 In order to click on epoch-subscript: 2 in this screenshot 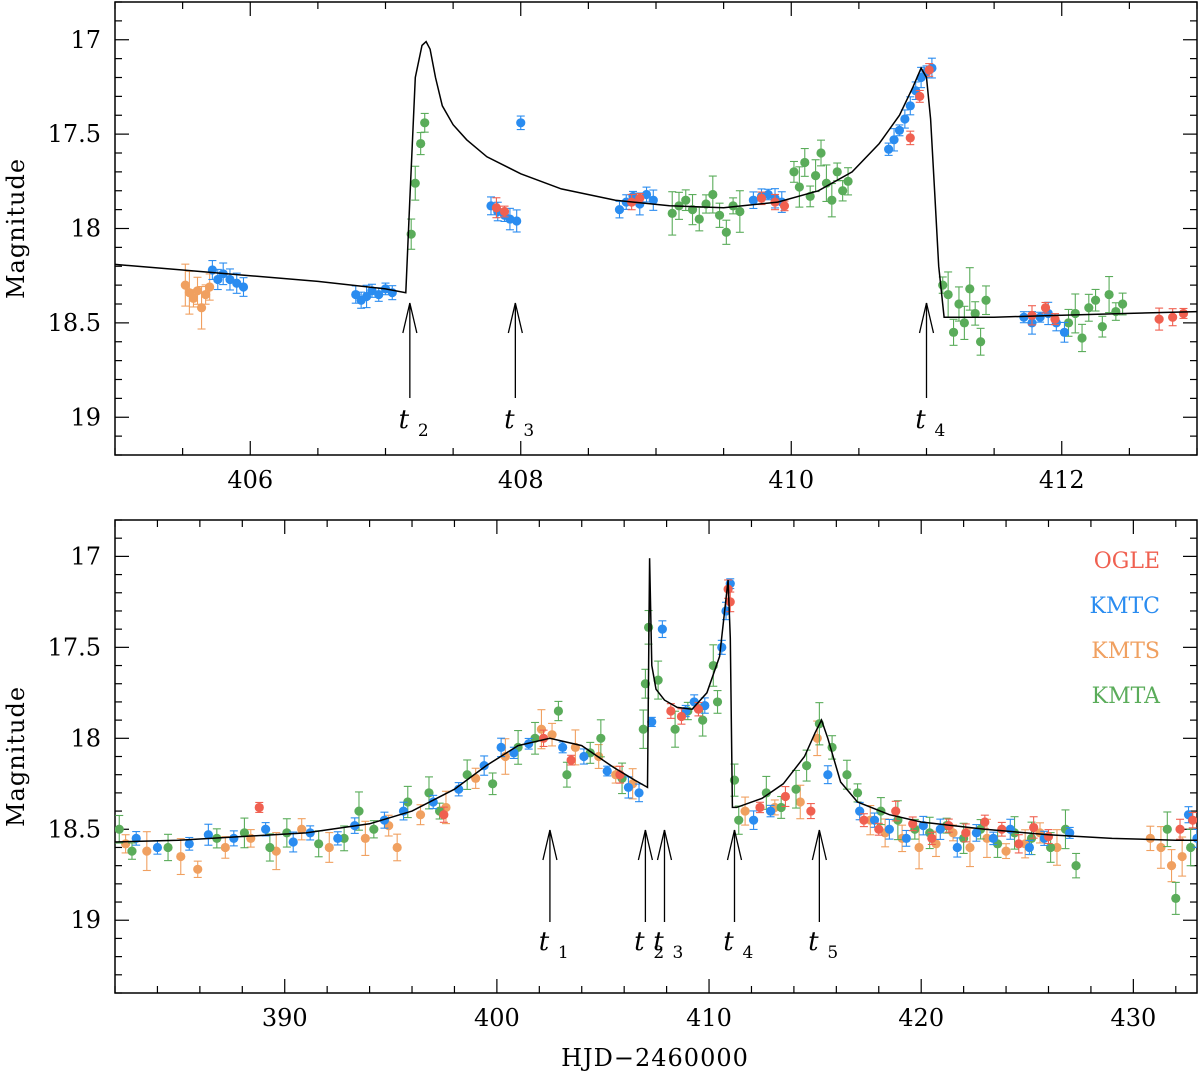, I will do `click(423, 431)`.